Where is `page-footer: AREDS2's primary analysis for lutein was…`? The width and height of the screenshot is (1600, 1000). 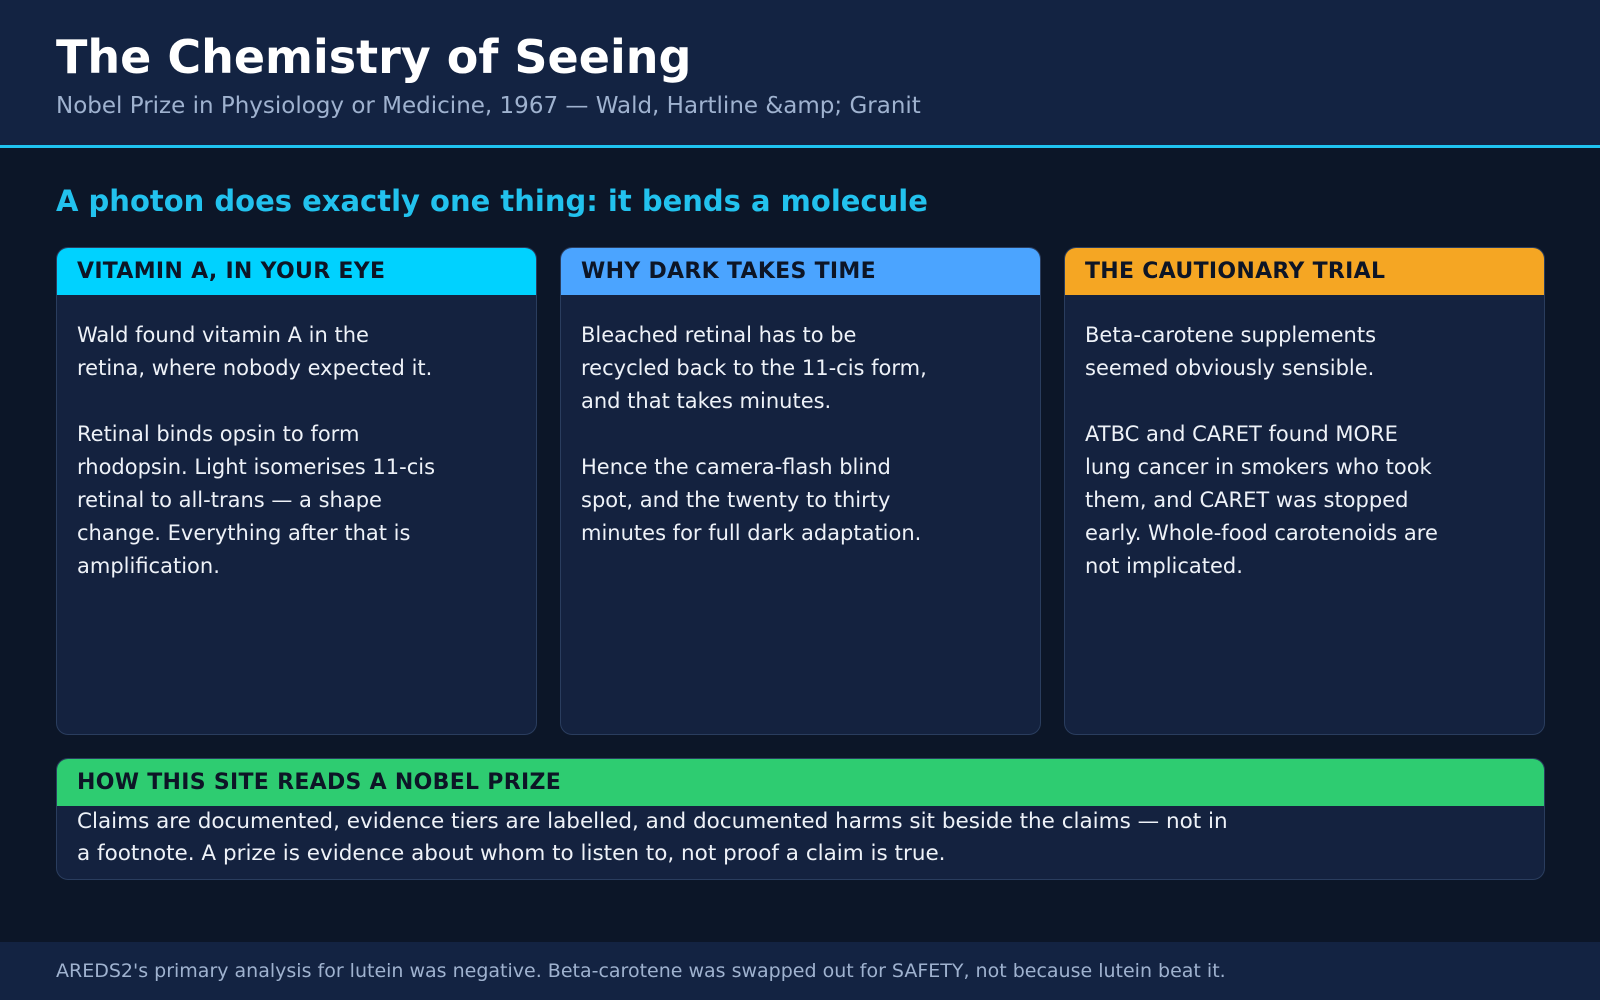
page-footer: AREDS2's primary analysis for lutein was… is located at coordinates (800, 971).